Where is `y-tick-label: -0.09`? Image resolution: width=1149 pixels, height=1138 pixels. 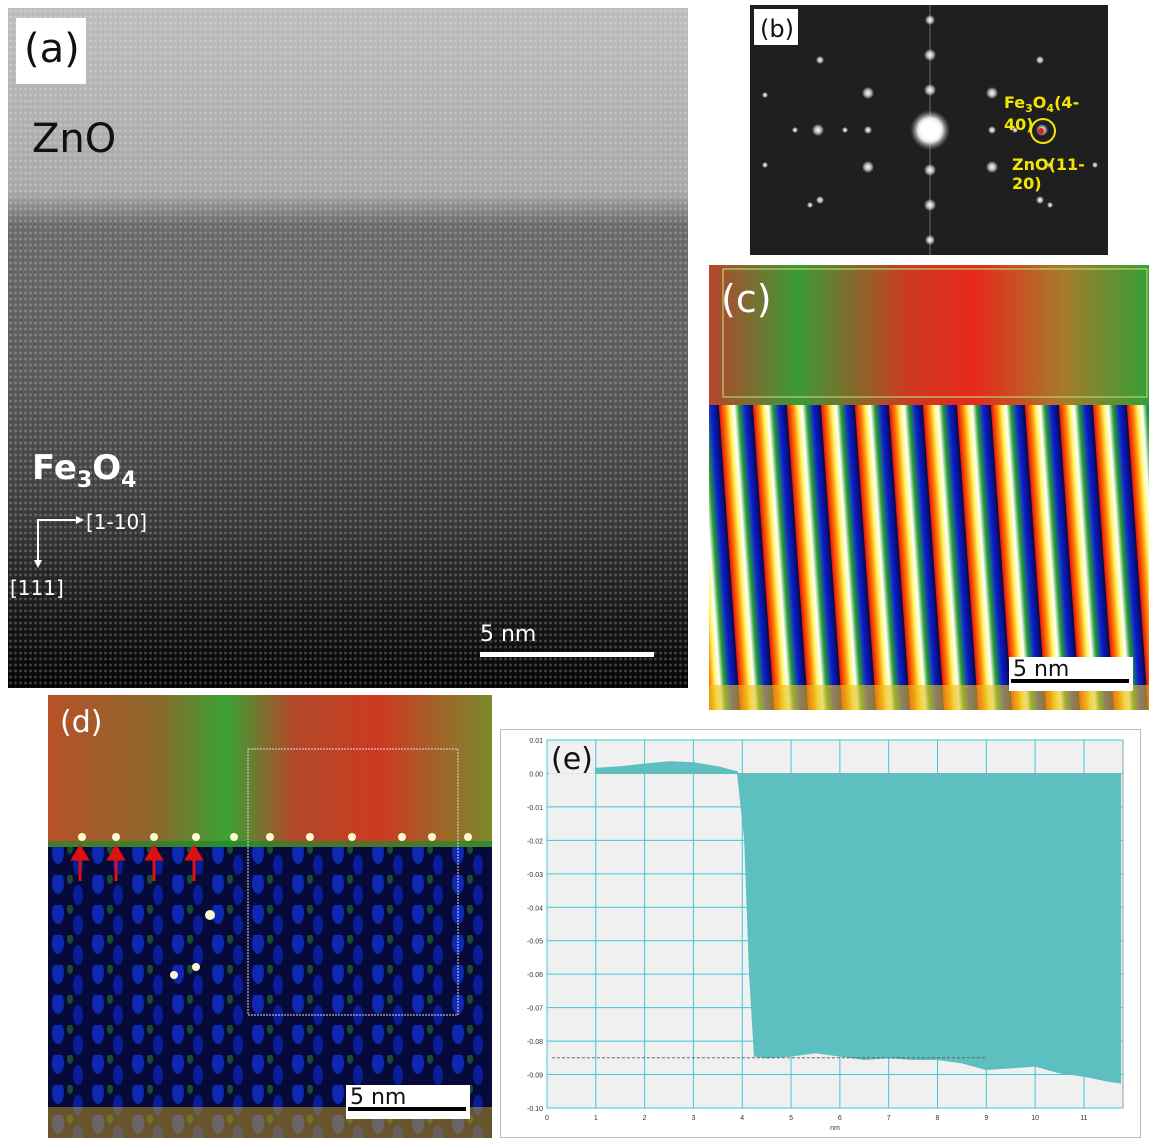 y-tick-label: -0.09 is located at coordinates (535, 1076).